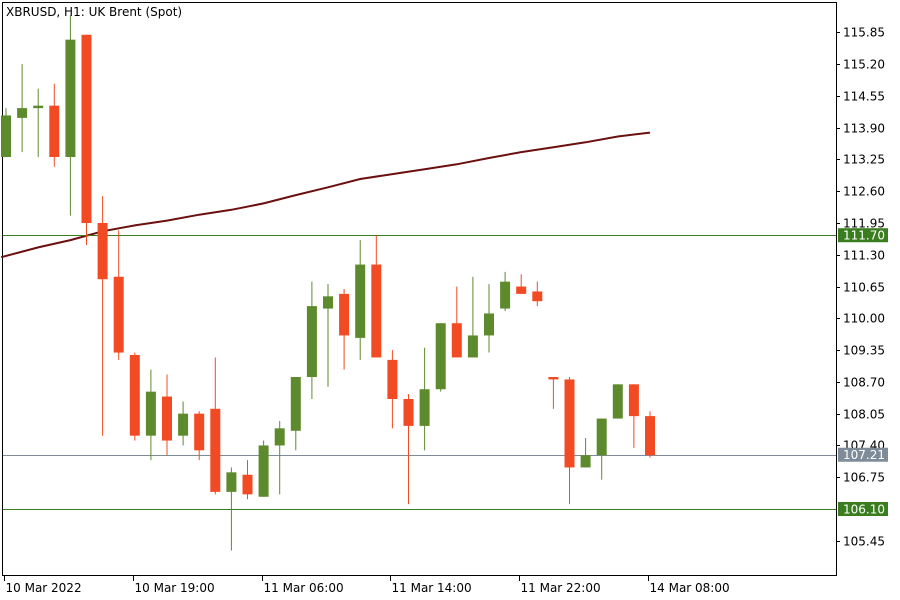 The height and width of the screenshot is (600, 900). Describe the element at coordinates (864, 415) in the screenshot. I see `price-label-108.05: 108.05` at that location.